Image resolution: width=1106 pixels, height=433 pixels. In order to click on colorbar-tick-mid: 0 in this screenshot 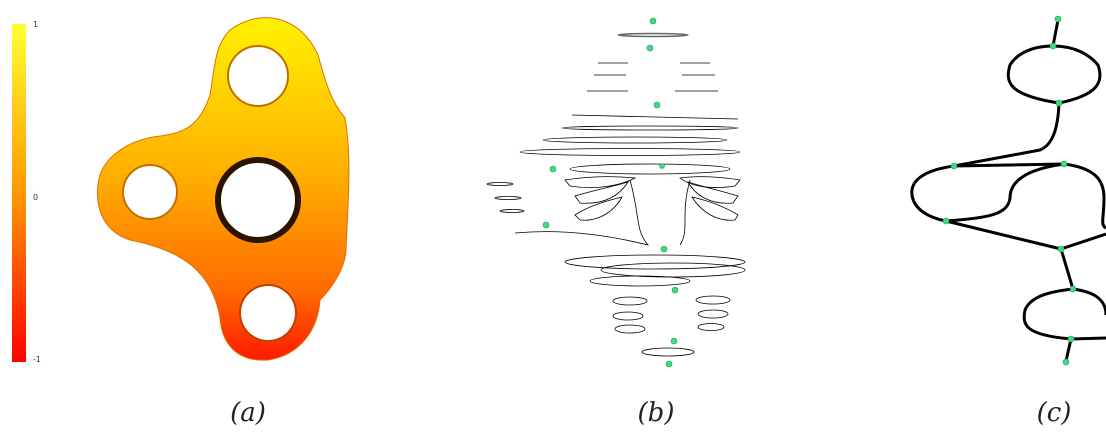, I will do `click(36, 197)`.